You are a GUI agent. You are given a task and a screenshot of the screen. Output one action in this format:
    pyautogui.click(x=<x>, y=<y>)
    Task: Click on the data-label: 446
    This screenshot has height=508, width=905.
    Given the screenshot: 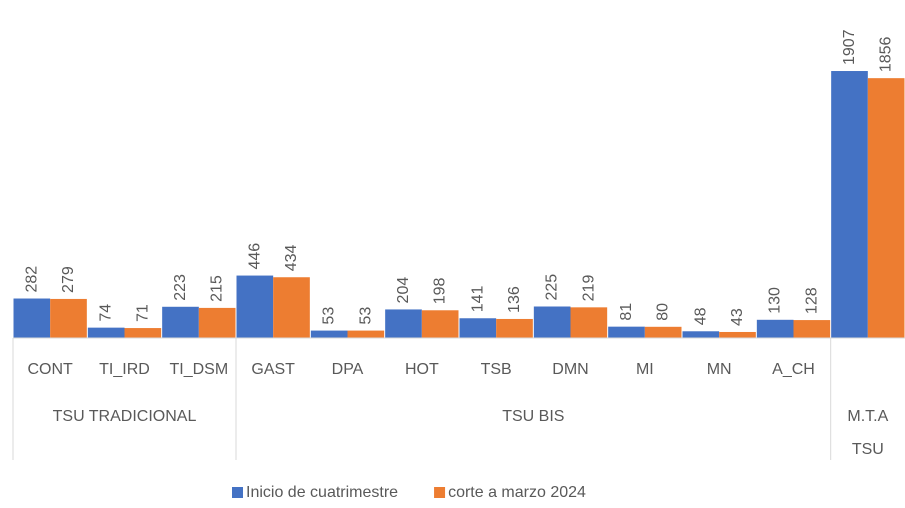 What is the action you would take?
    pyautogui.click(x=254, y=256)
    